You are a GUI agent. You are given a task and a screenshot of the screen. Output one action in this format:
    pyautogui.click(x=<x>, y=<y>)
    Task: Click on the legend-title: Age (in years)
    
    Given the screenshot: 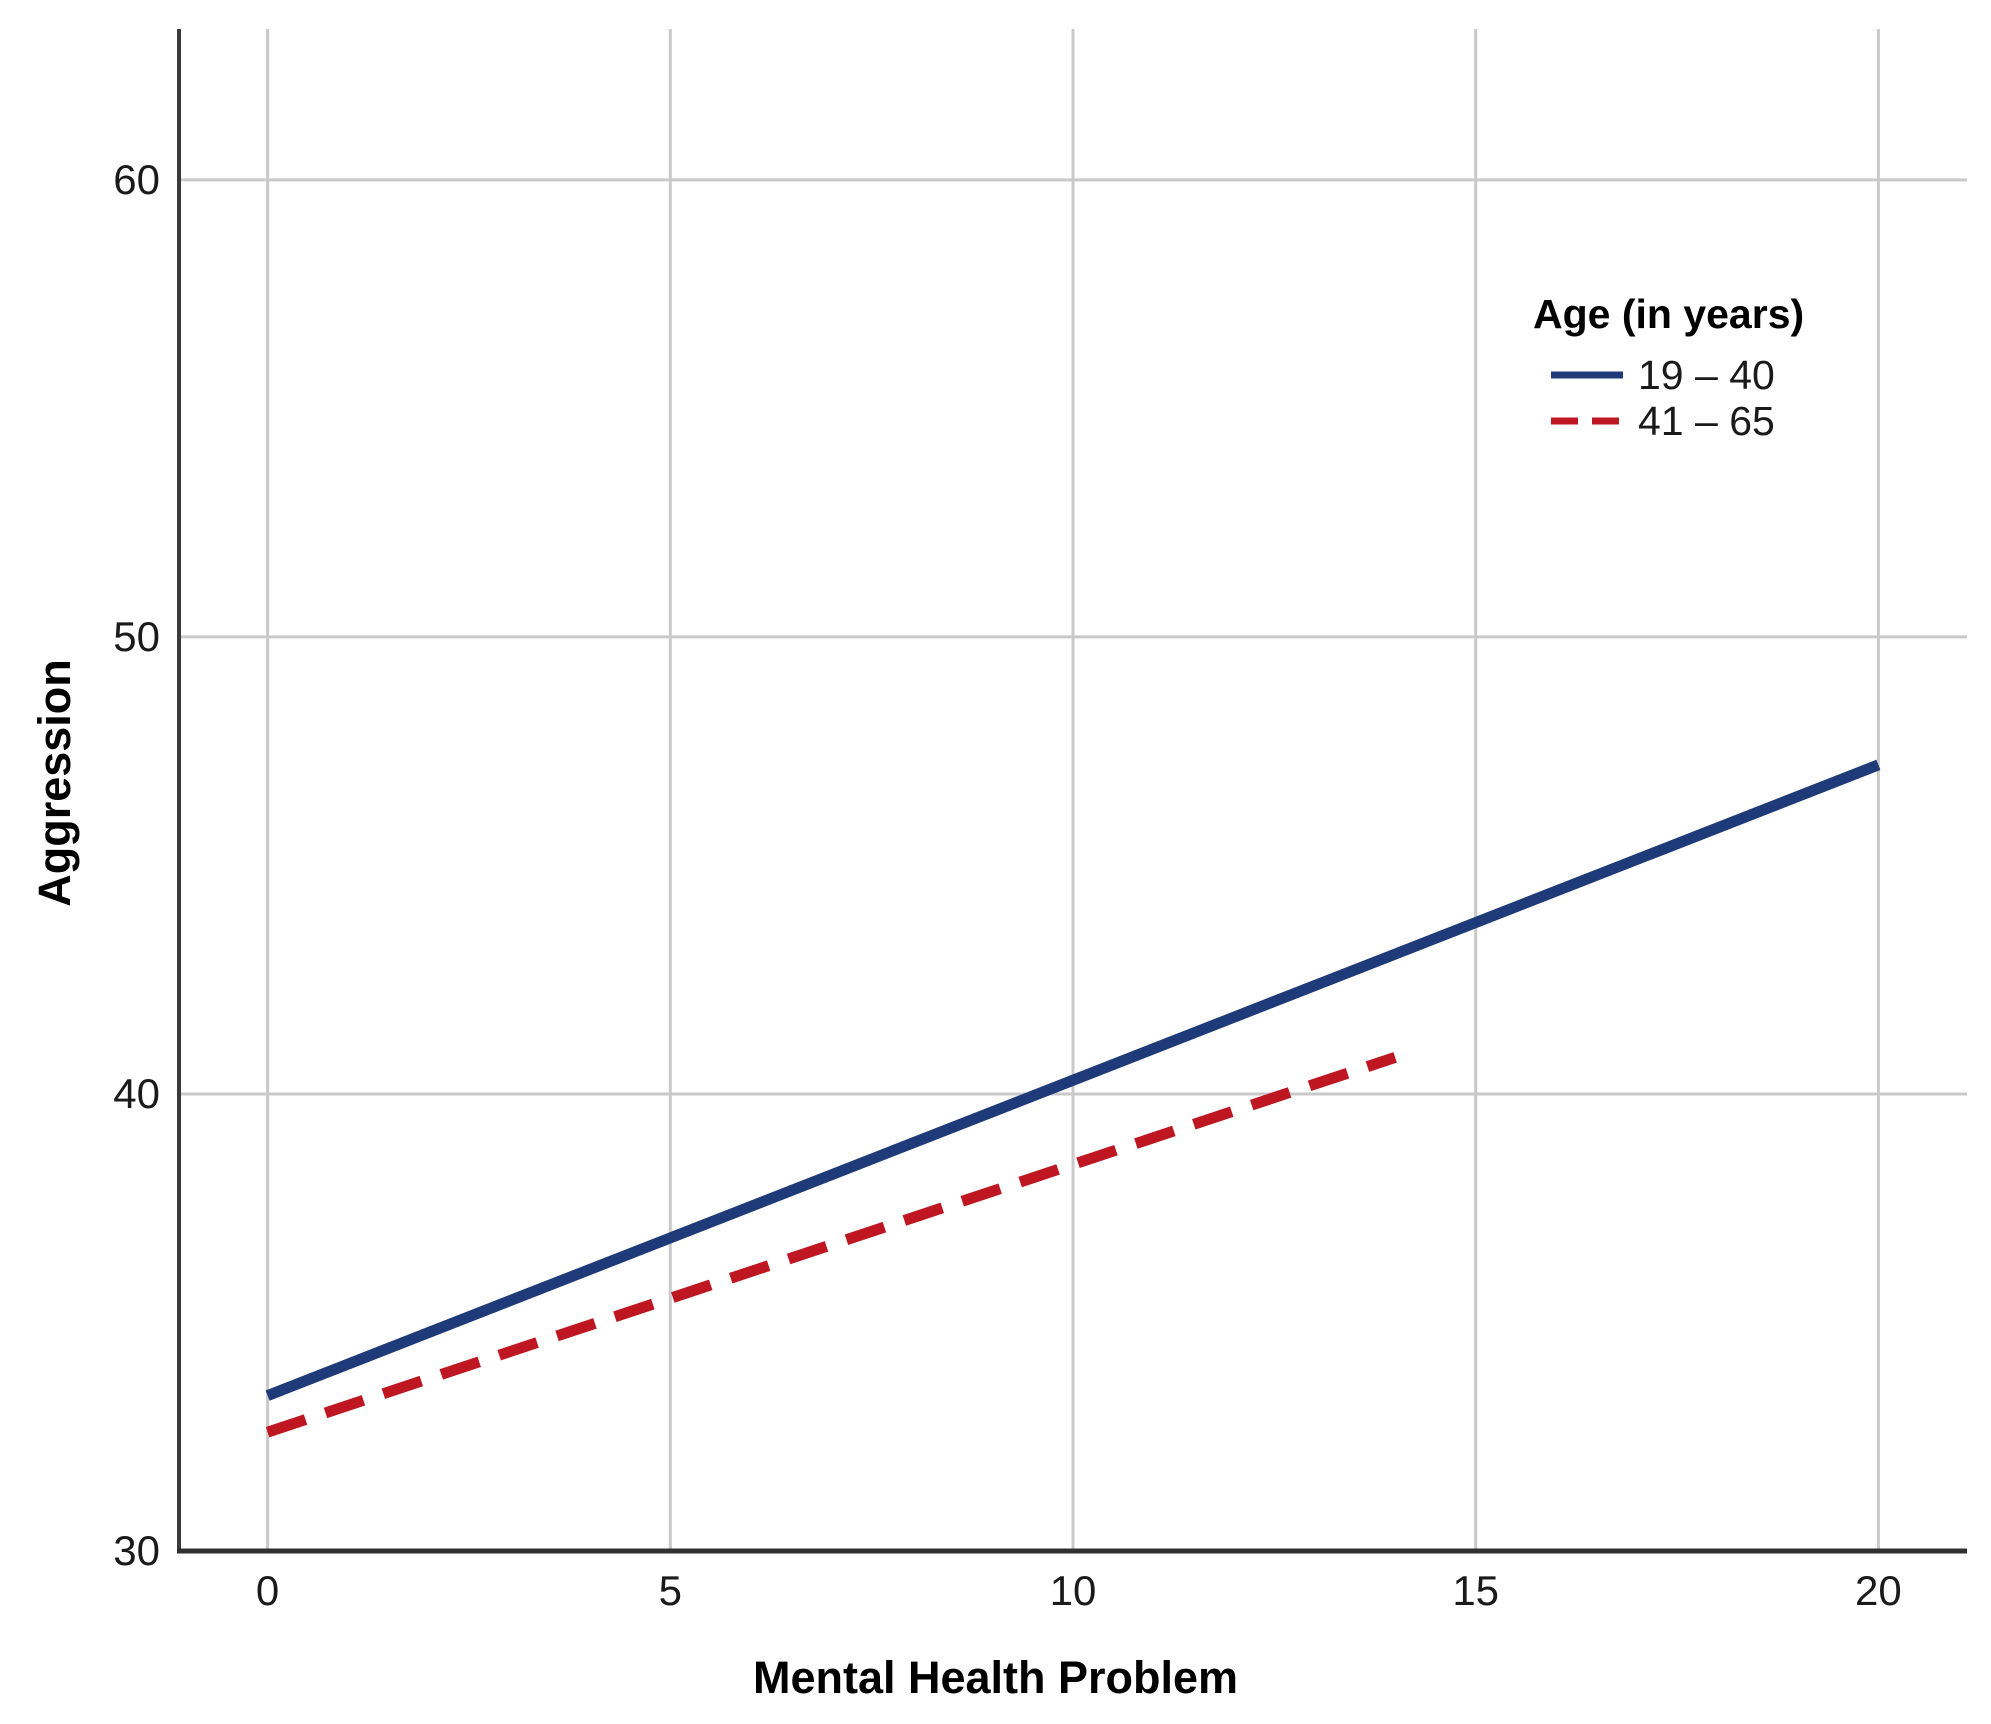 What is the action you would take?
    pyautogui.click(x=1669, y=314)
    